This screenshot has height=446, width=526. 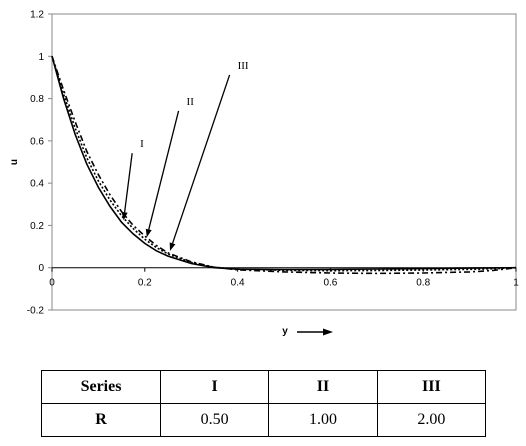 What do you see at coordinates (243, 66) in the screenshot?
I see `annotation-label: III` at bounding box center [243, 66].